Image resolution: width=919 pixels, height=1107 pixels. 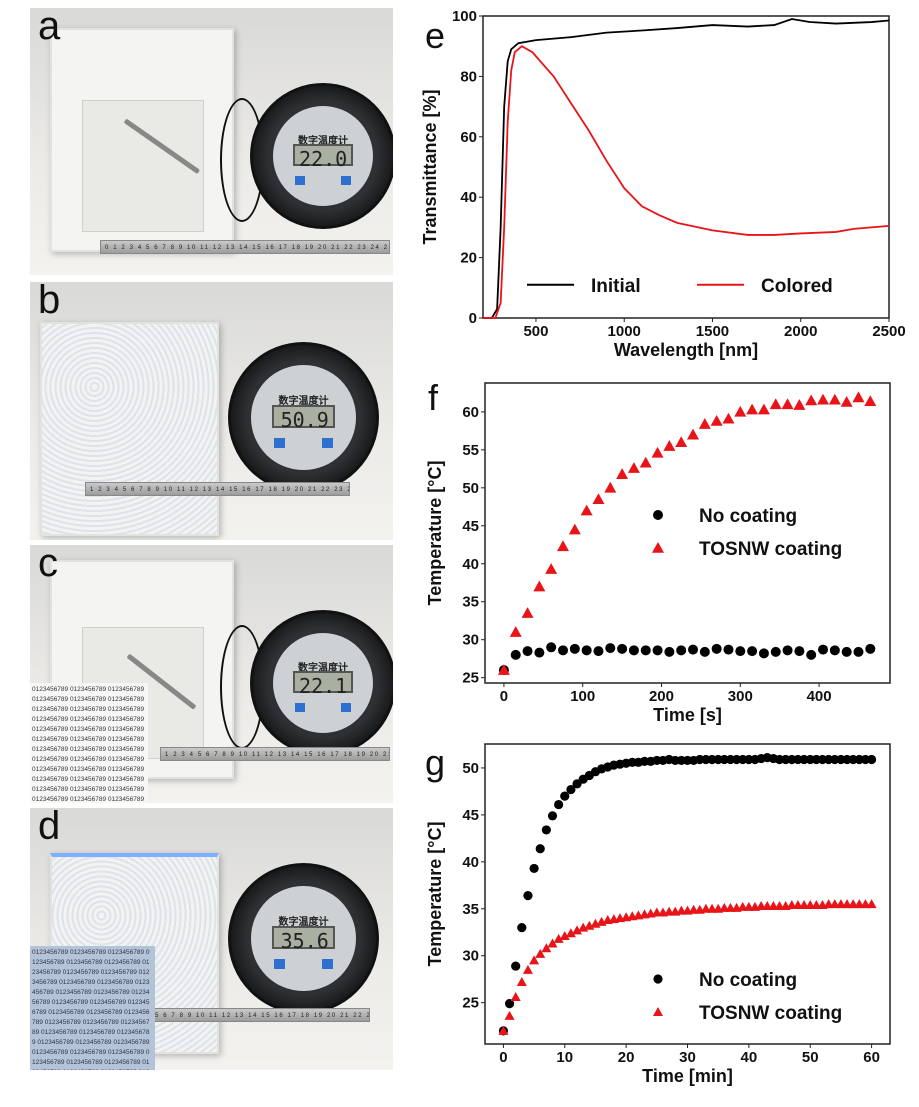 I want to click on legend-label: Colored, so click(x=797, y=286).